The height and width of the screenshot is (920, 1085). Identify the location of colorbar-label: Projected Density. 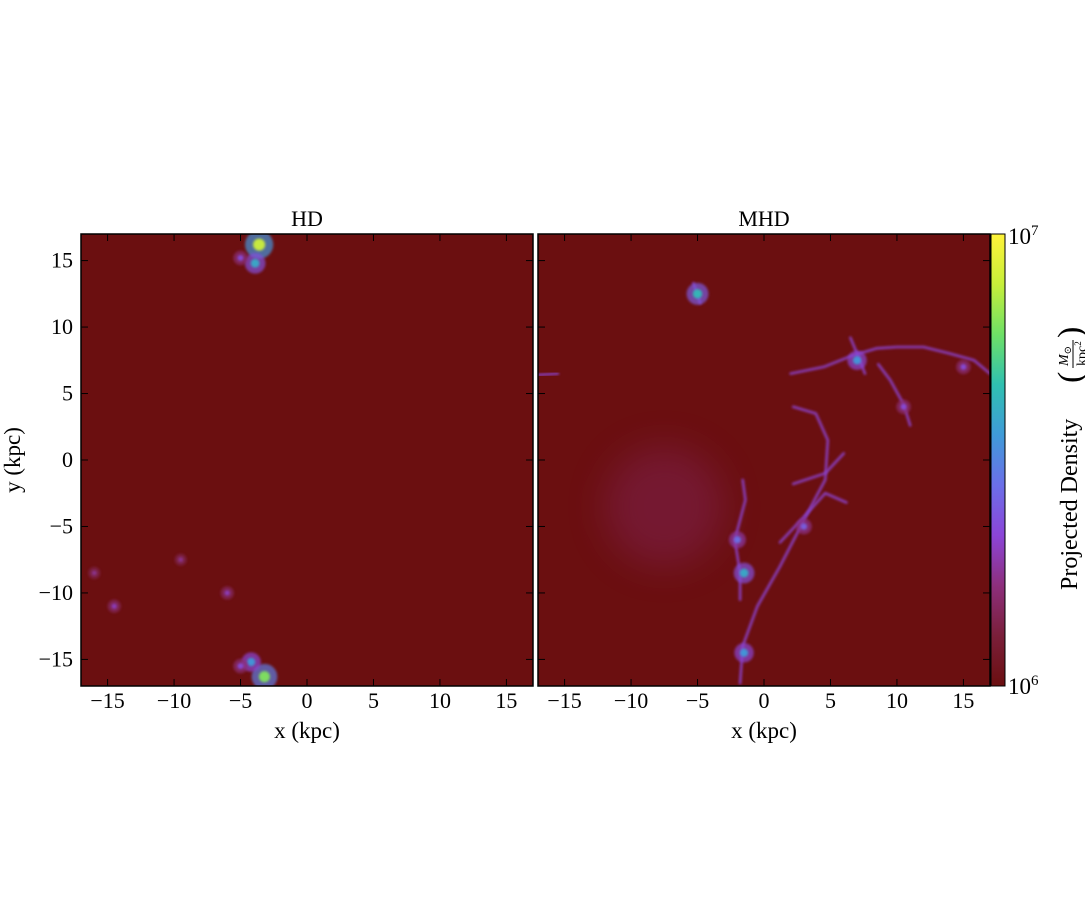
(1070, 504).